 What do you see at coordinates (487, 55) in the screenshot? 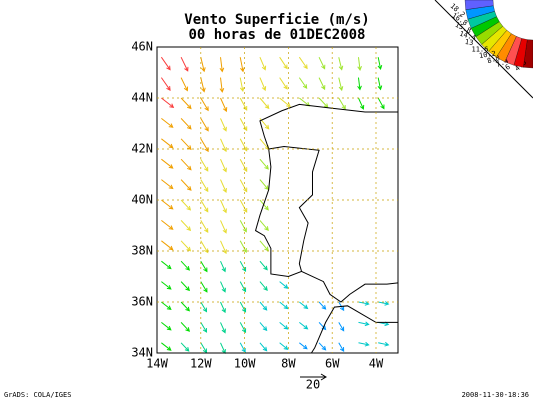
I see `colorbar-label: 10.2` at bounding box center [487, 55].